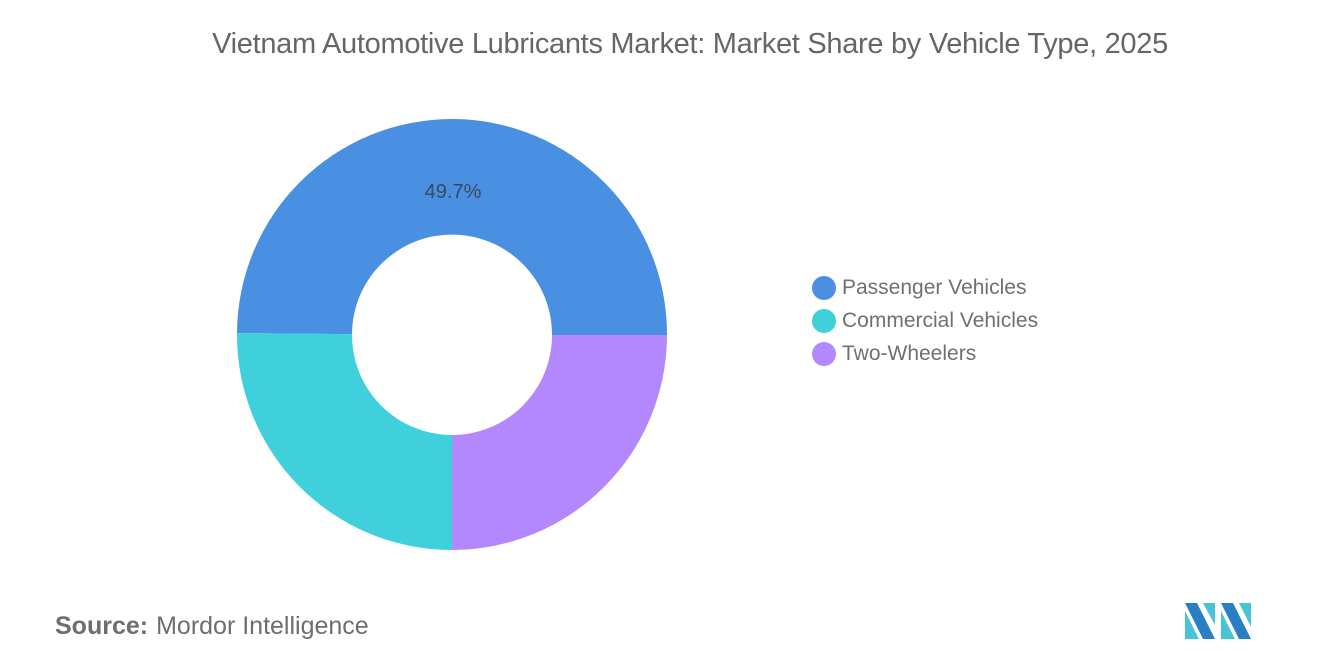 This screenshot has height=665, width=1320. Describe the element at coordinates (262, 626) in the screenshot. I see `source-value: Mordor Intelligence` at that location.